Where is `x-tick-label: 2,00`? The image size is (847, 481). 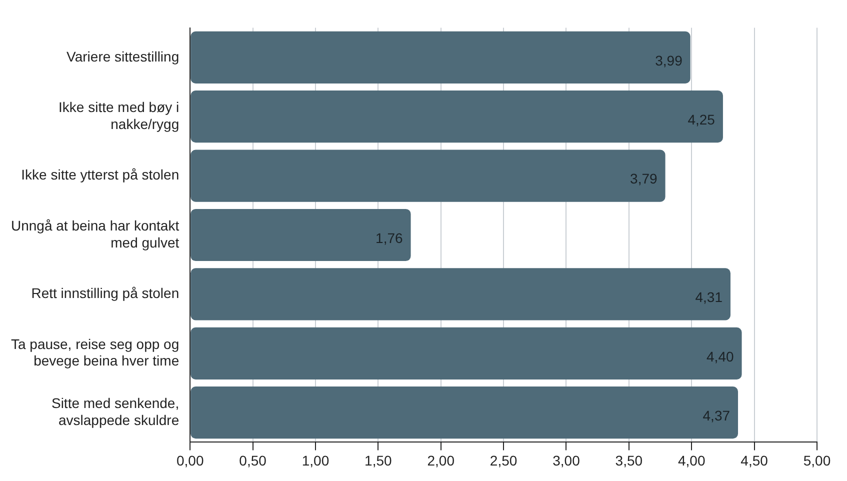 x-tick-label: 2,00 is located at coordinates (441, 460).